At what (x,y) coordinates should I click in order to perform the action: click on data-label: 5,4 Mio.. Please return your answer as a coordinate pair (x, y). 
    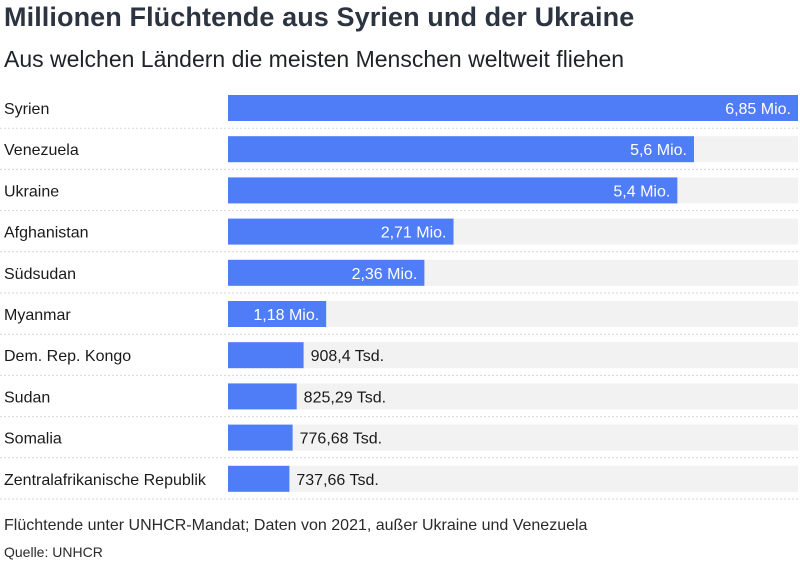
    Looking at the image, I should click on (641, 191).